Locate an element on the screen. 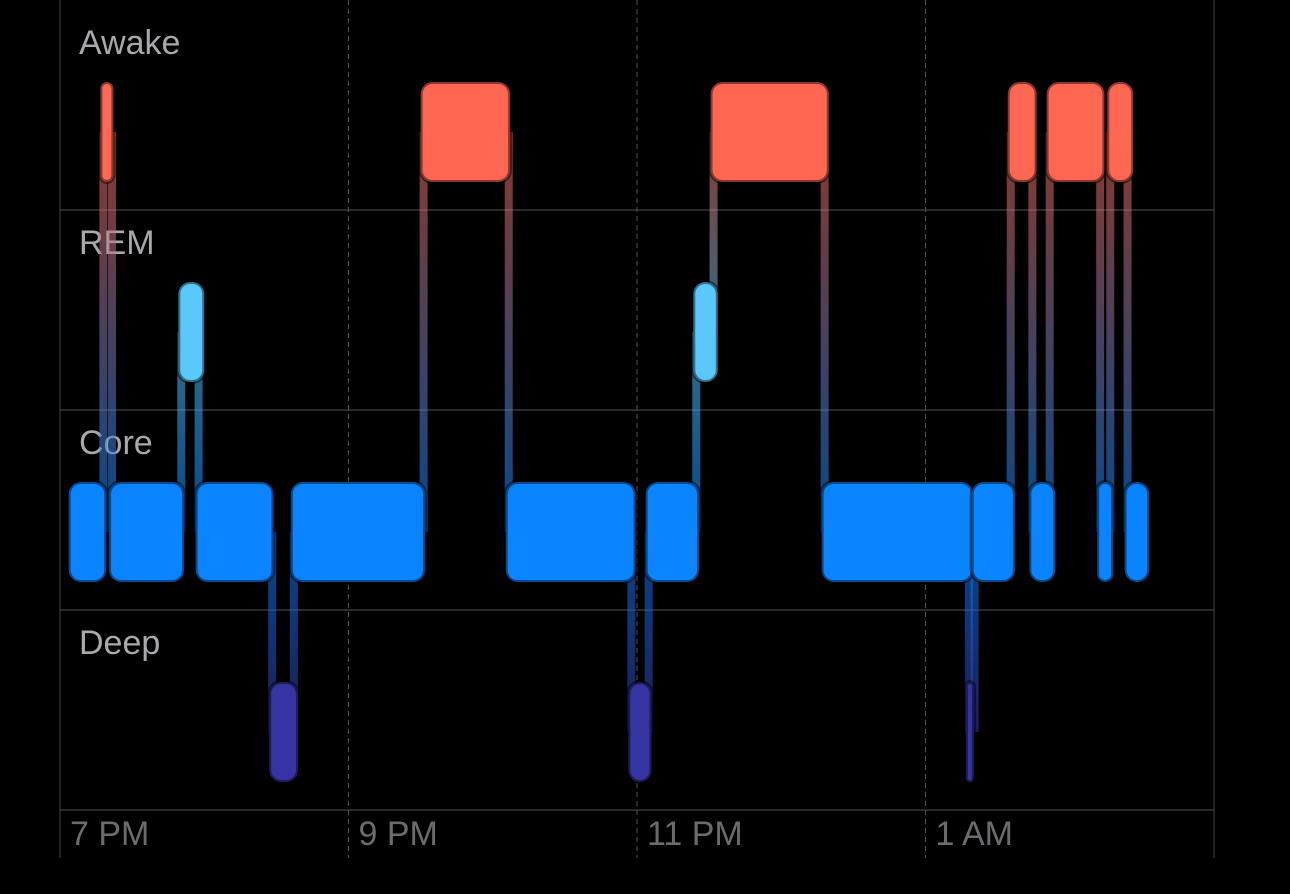 The height and width of the screenshot is (894, 1290). stage-label: Deep is located at coordinates (119, 643).